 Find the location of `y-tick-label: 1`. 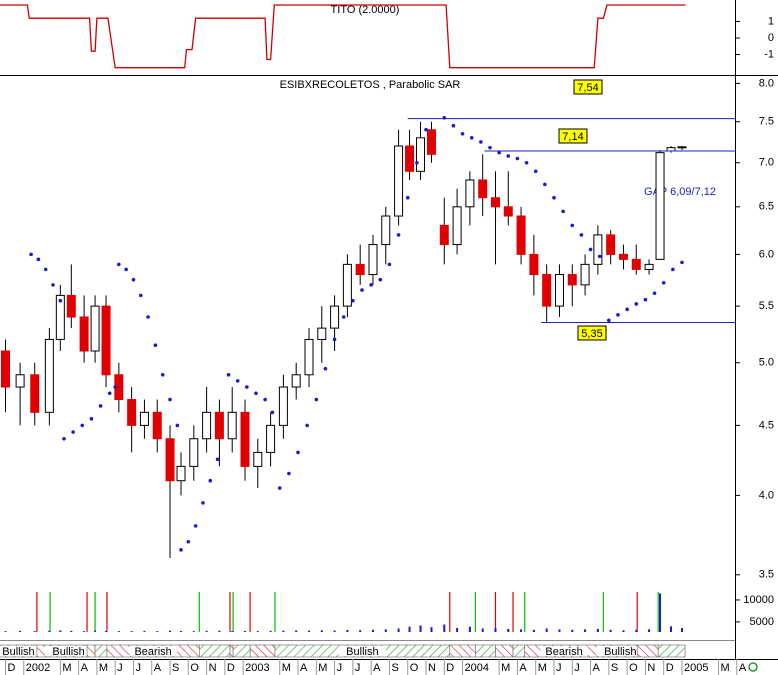

y-tick-label: 1 is located at coordinates (771, 21).